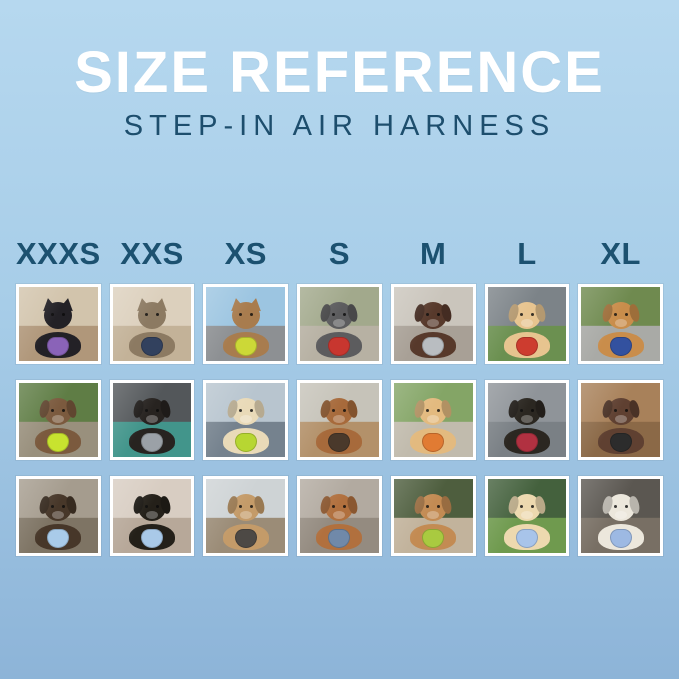  Describe the element at coordinates (620, 253) in the screenshot. I see `size-label-xl: XL` at that location.